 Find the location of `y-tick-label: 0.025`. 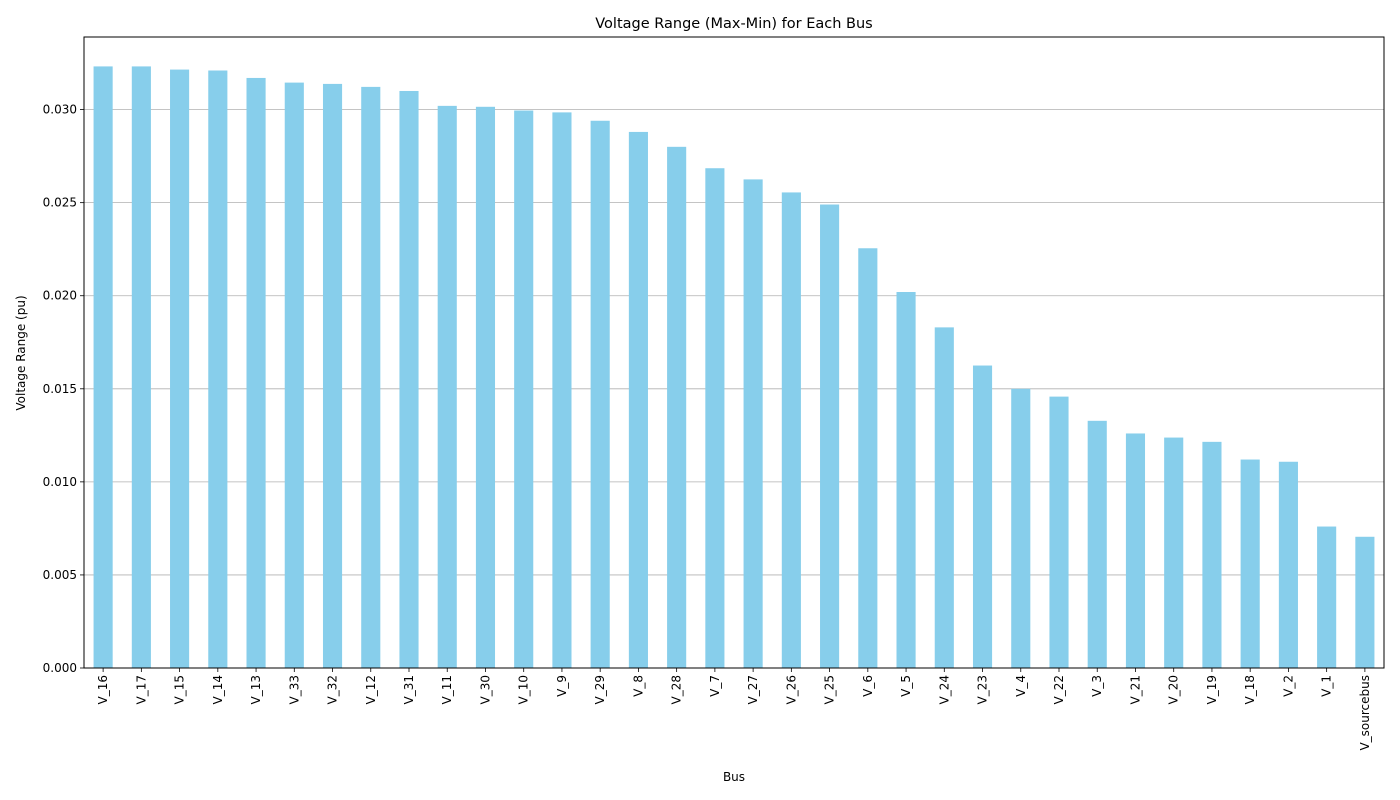

y-tick-label: 0.025 is located at coordinates (60, 203).